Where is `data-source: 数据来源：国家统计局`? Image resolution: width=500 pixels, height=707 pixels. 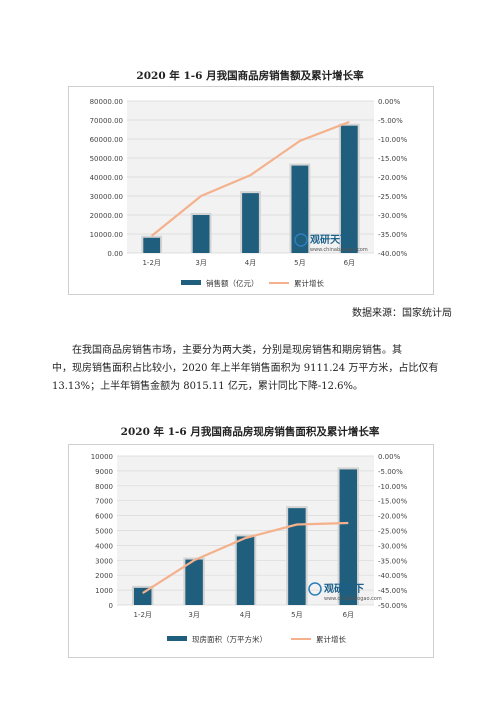 data-source: 数据来源：国家统计局 is located at coordinates (402, 313).